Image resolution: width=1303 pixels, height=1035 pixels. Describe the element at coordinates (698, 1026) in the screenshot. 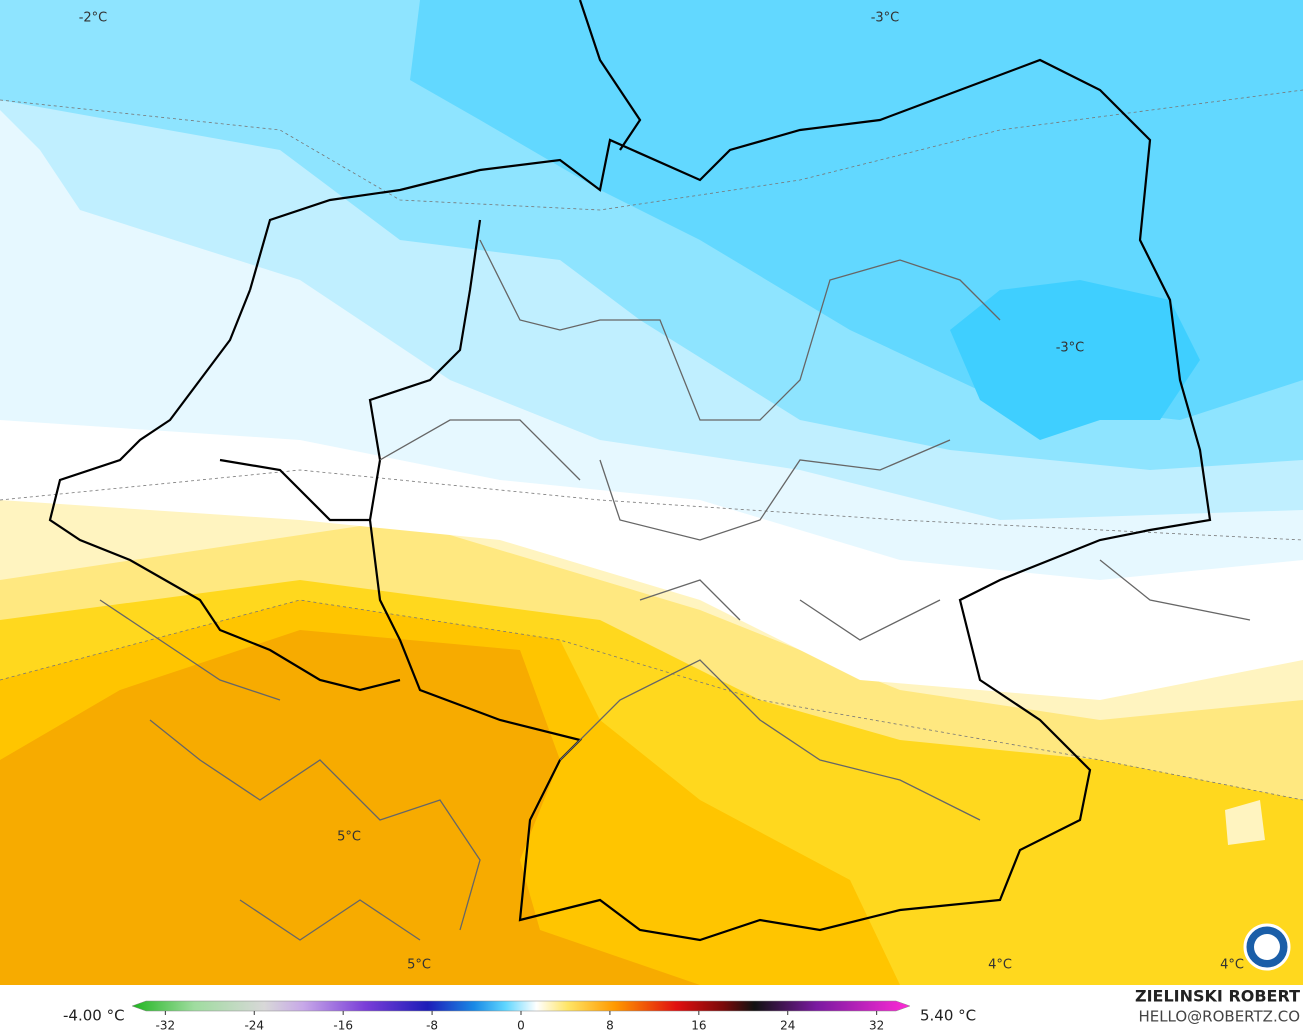

I see `colorbar-tick-label: 16` at that location.